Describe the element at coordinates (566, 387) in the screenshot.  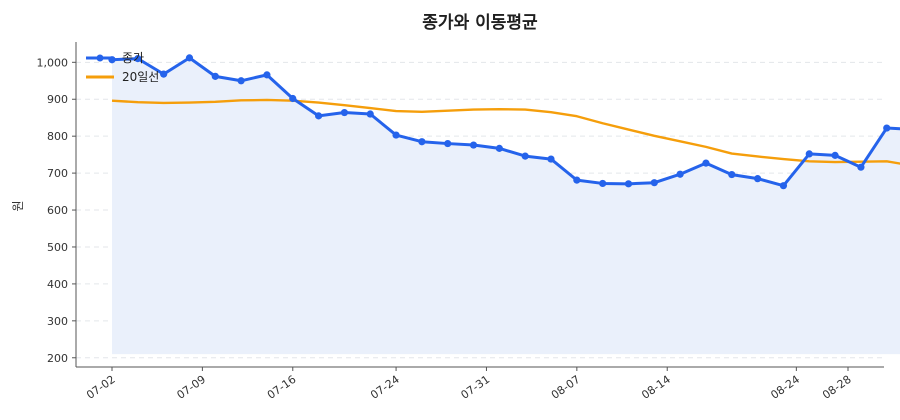
I see `x-tick-label: 08-07` at that location.